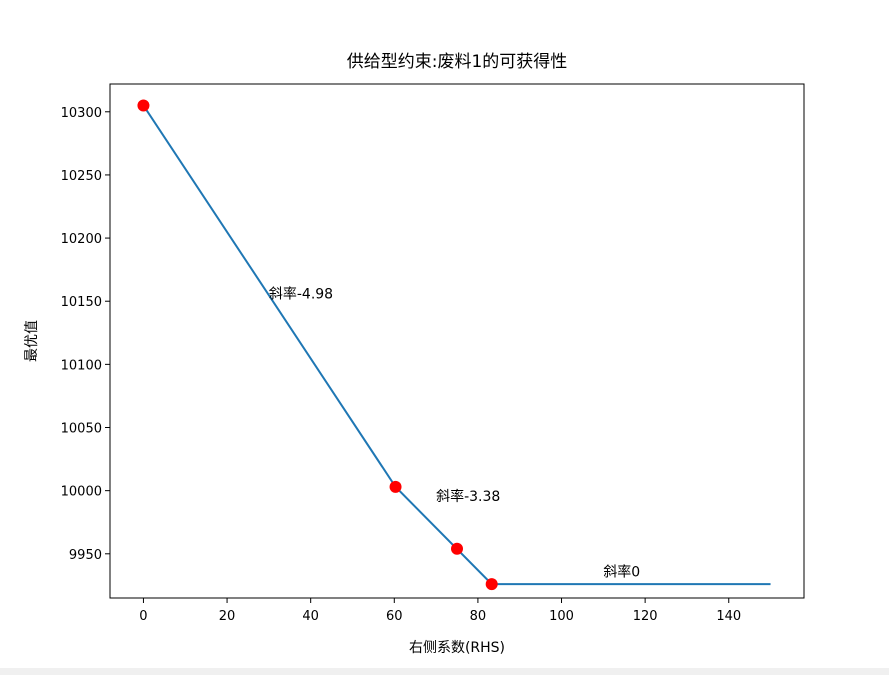 The height and width of the screenshot is (680, 889). What do you see at coordinates (143, 616) in the screenshot?
I see `x-tick-label: 0` at bounding box center [143, 616].